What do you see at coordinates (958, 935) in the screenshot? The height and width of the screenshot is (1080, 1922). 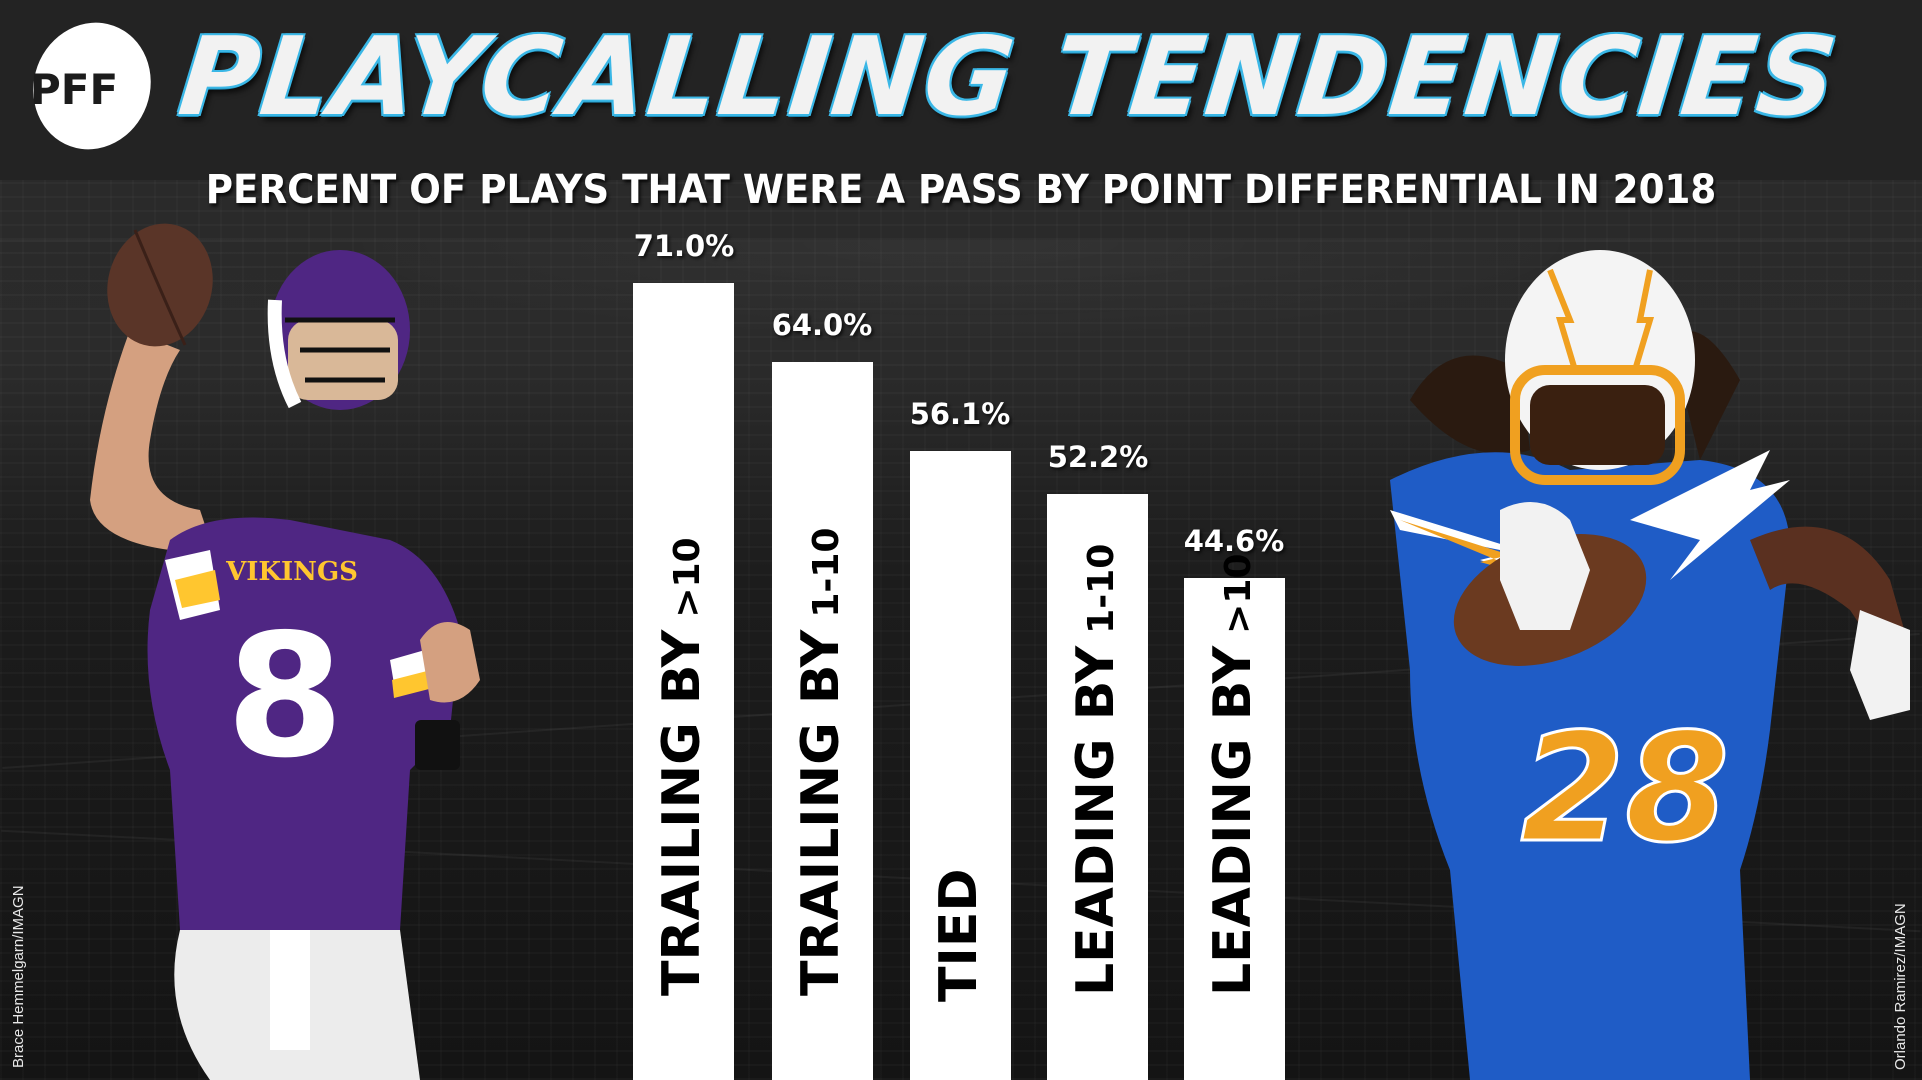 I see `bar-category-label: TIED` at bounding box center [958, 935].